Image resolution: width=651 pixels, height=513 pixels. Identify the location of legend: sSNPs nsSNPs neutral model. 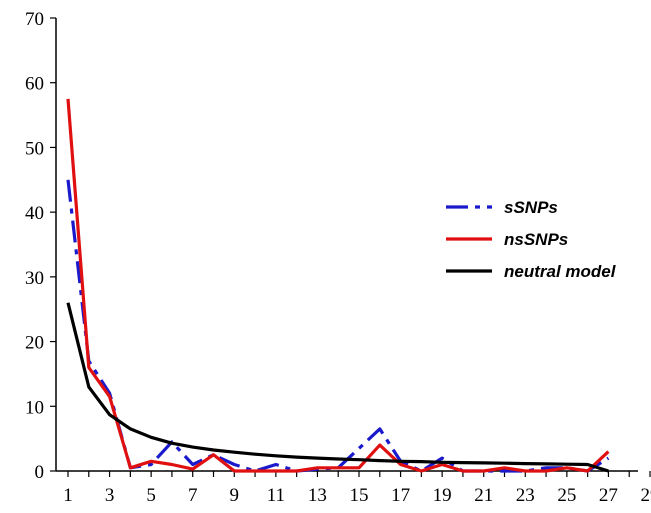
(531, 239).